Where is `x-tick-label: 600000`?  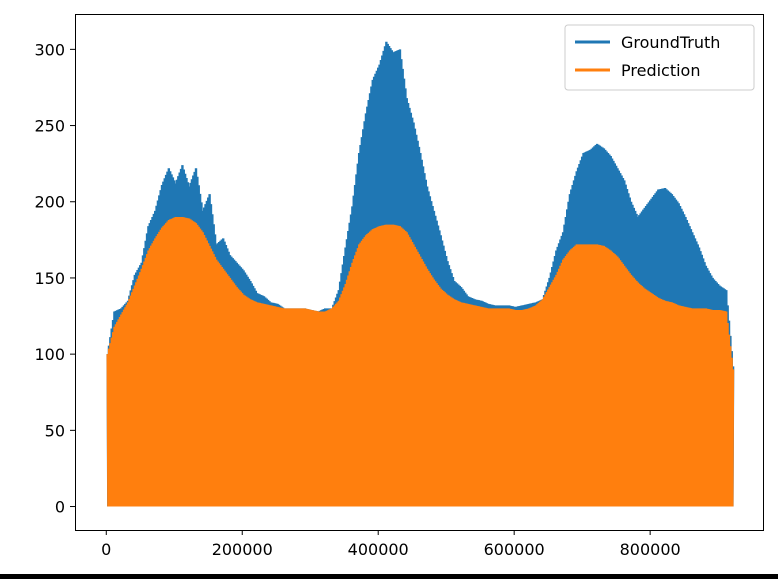 x-tick-label: 600000 is located at coordinates (514, 549).